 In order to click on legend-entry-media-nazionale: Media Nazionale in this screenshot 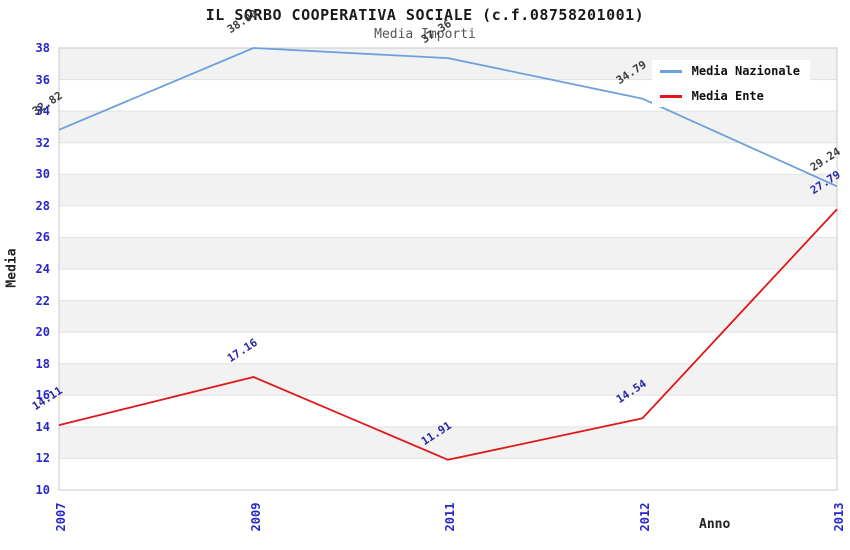, I will do `click(730, 71)`.